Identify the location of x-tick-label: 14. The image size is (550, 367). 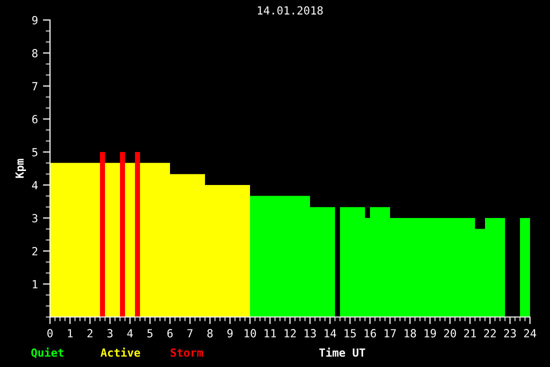
(330, 333).